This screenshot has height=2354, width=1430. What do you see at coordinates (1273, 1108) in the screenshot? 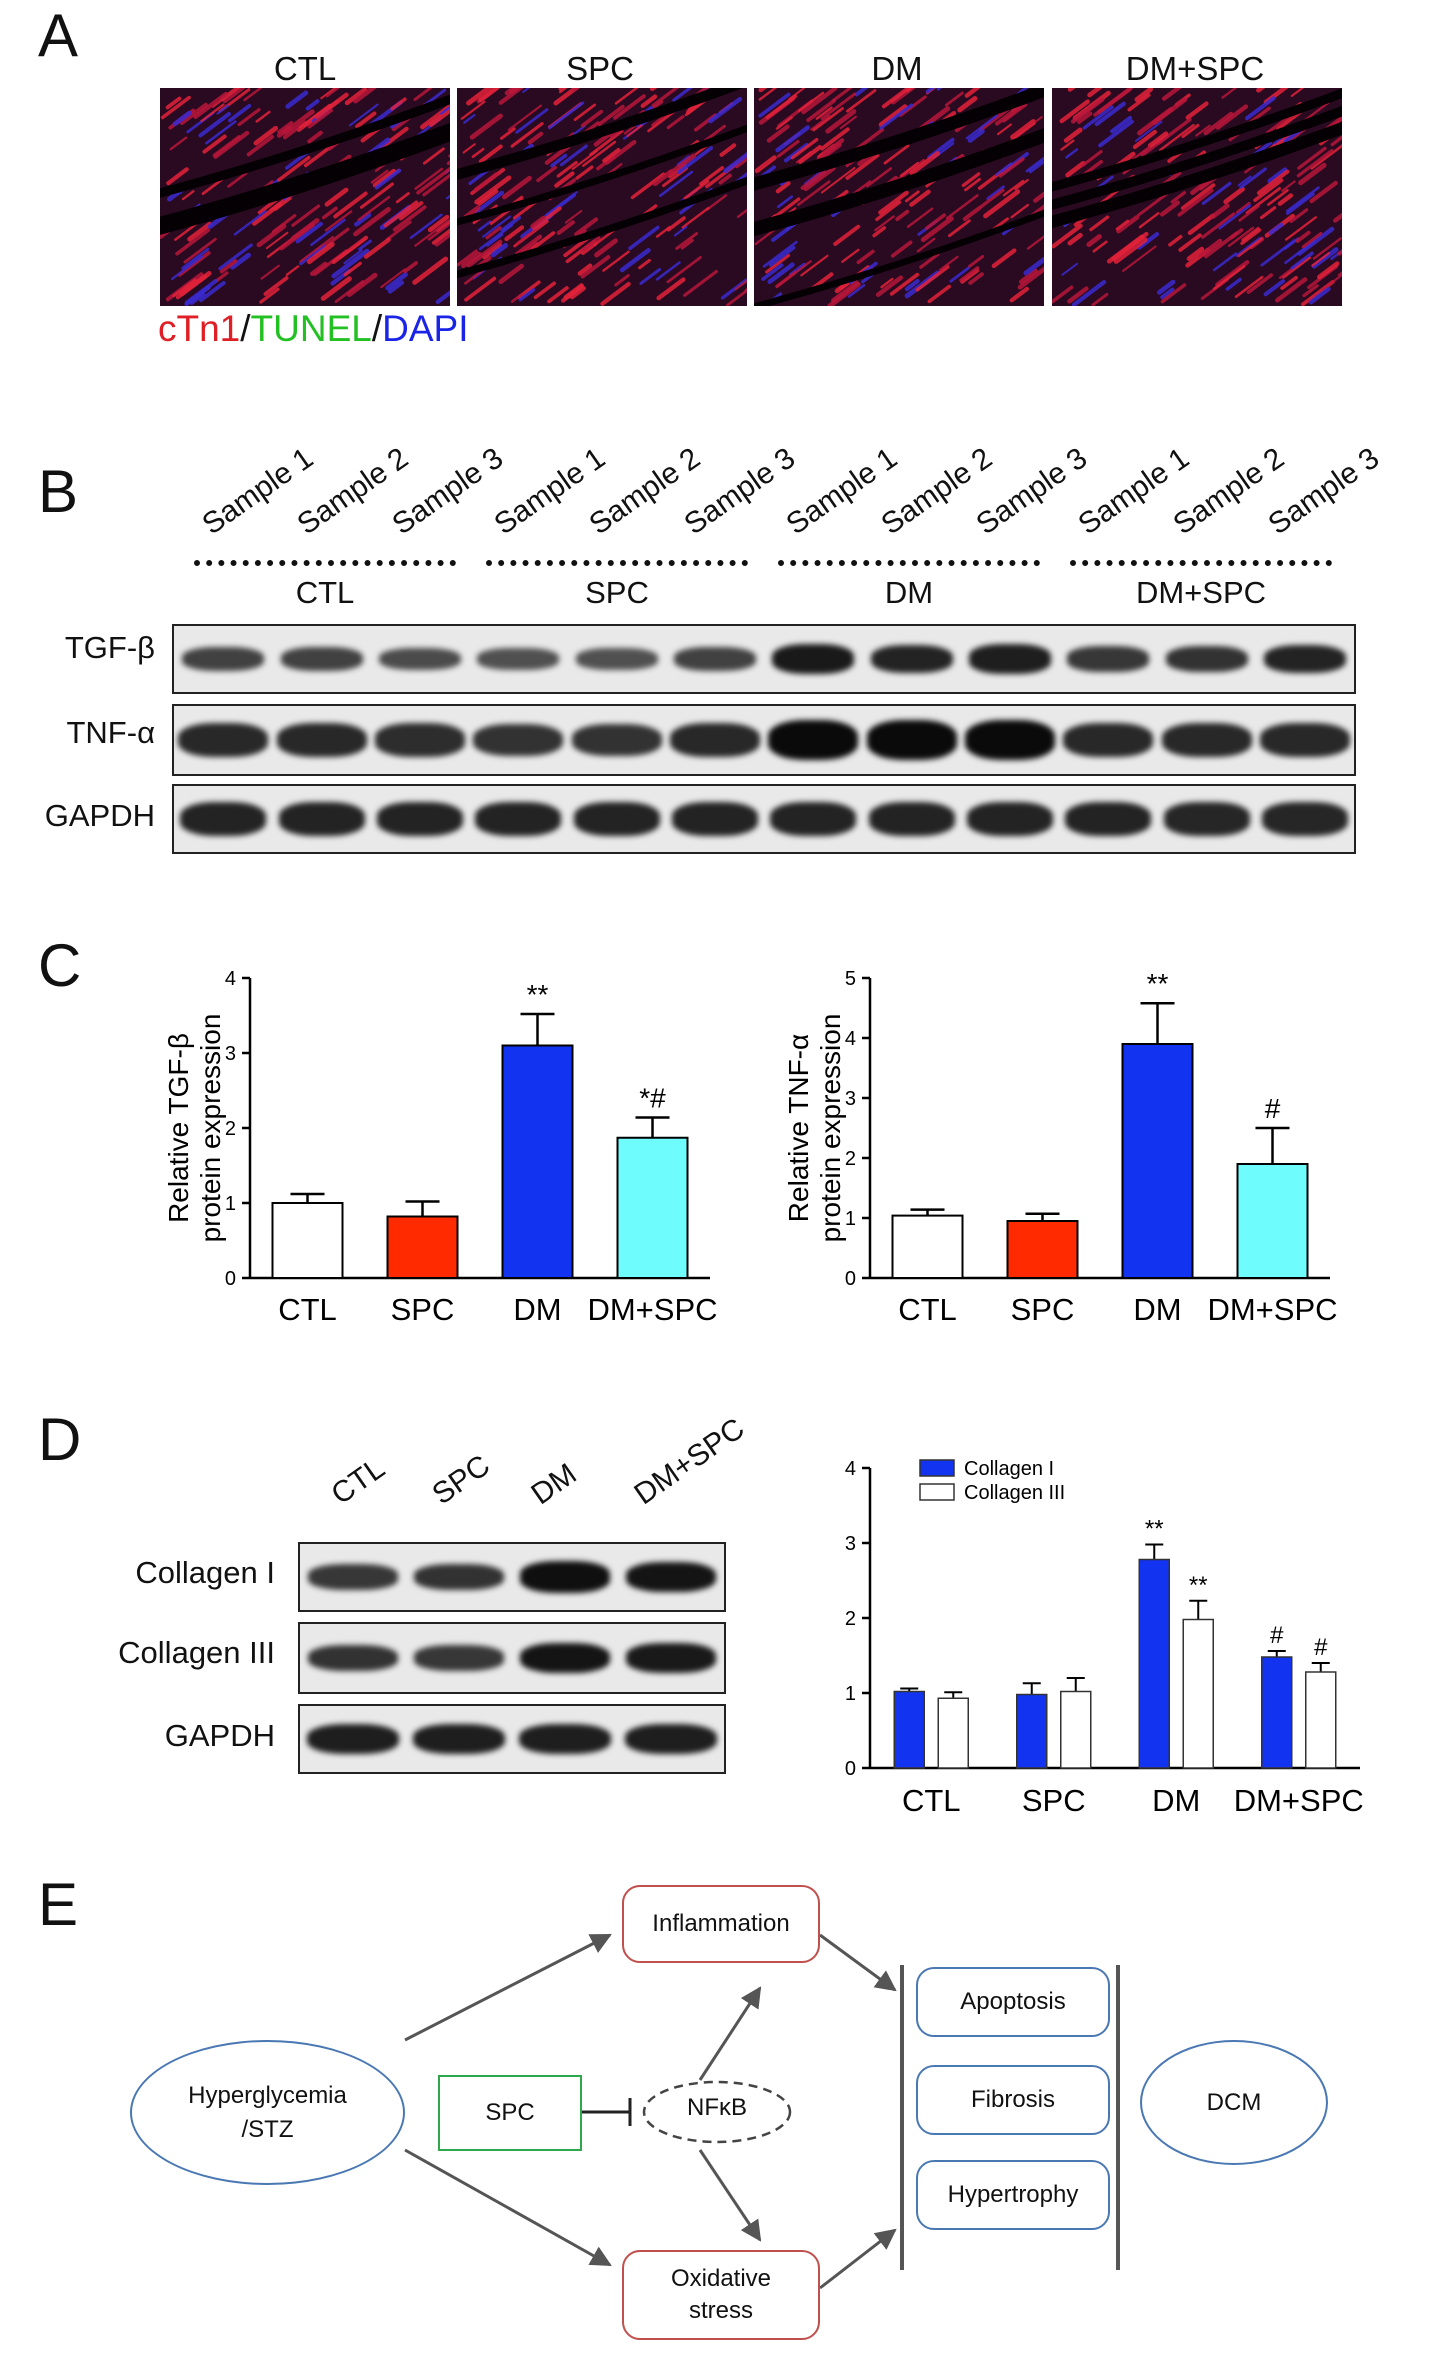
I see `significance-mark: #` at bounding box center [1273, 1108].